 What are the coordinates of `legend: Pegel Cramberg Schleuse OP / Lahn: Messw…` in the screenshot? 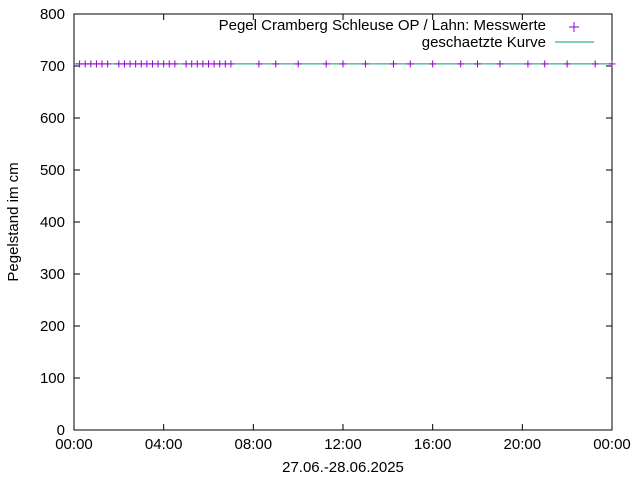 It's located at (406, 34).